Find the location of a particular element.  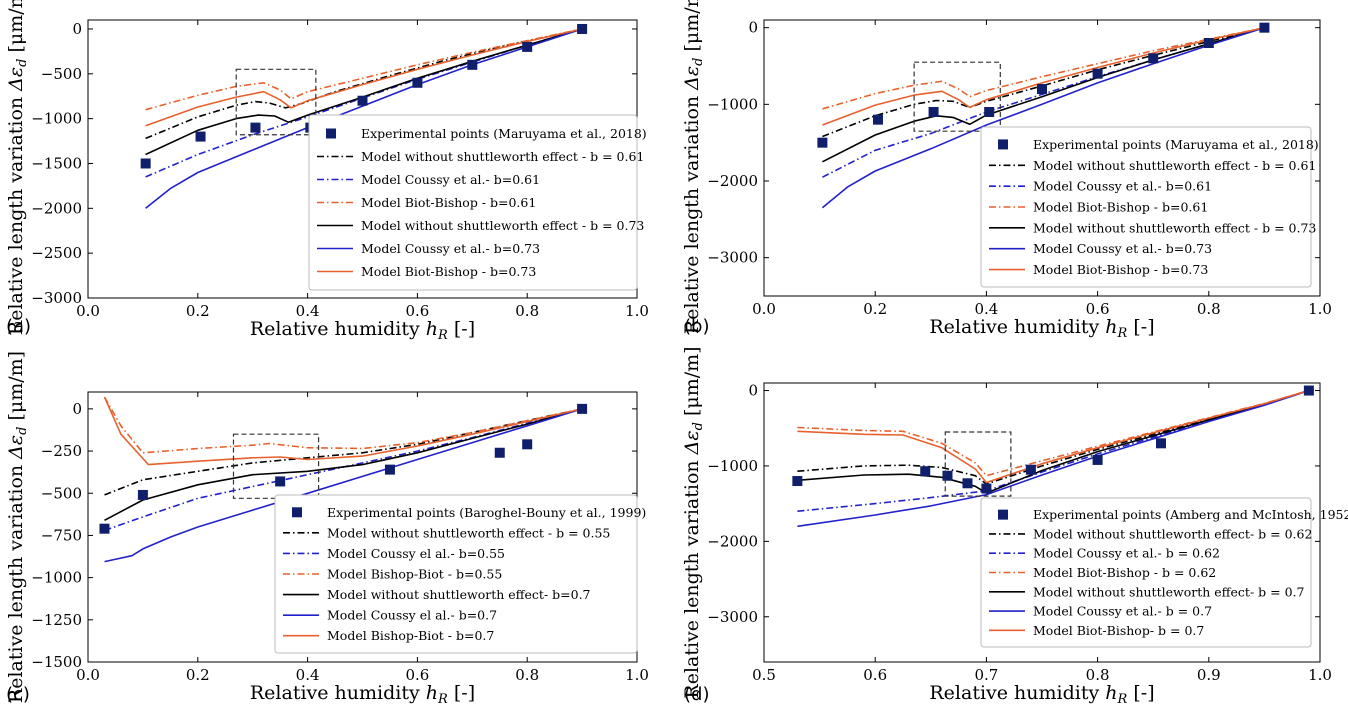

plot-area is located at coordinates (1053, 456).